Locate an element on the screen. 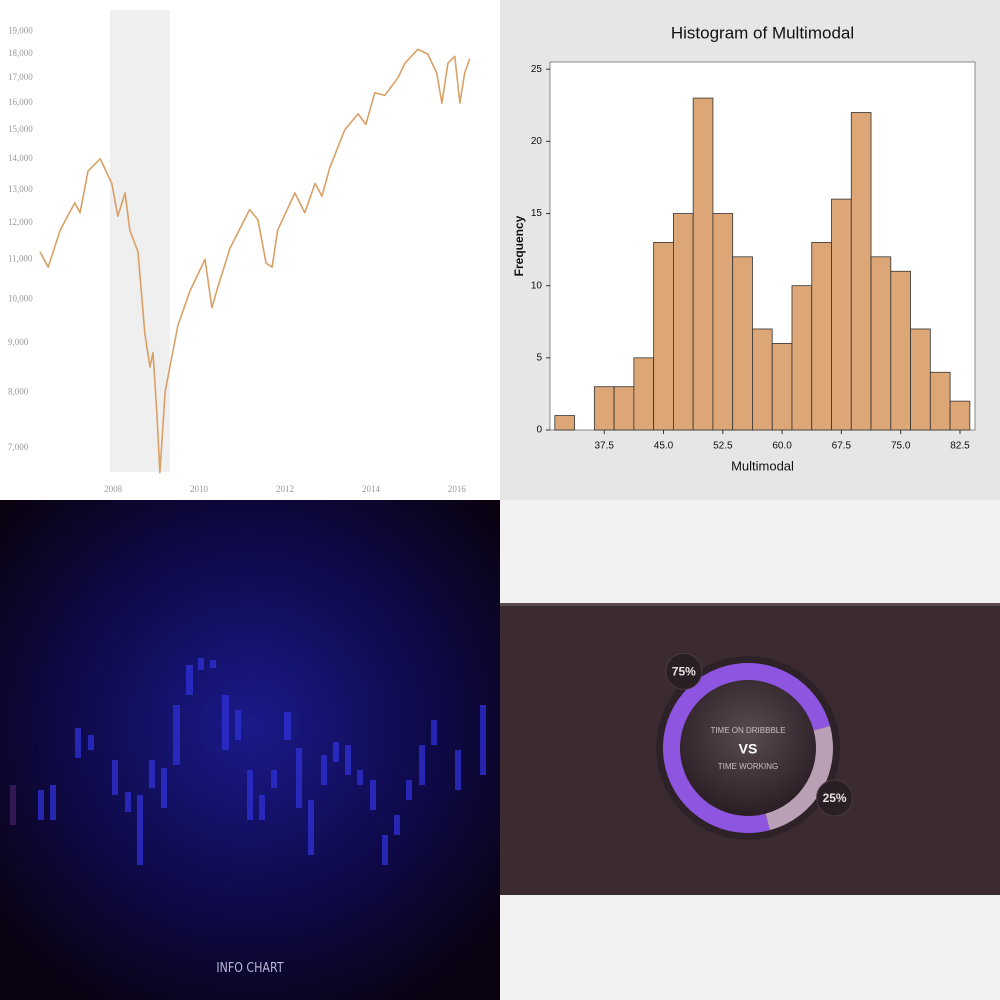 The height and width of the screenshot is (1000, 1000). value-label: 75% is located at coordinates (684, 672).